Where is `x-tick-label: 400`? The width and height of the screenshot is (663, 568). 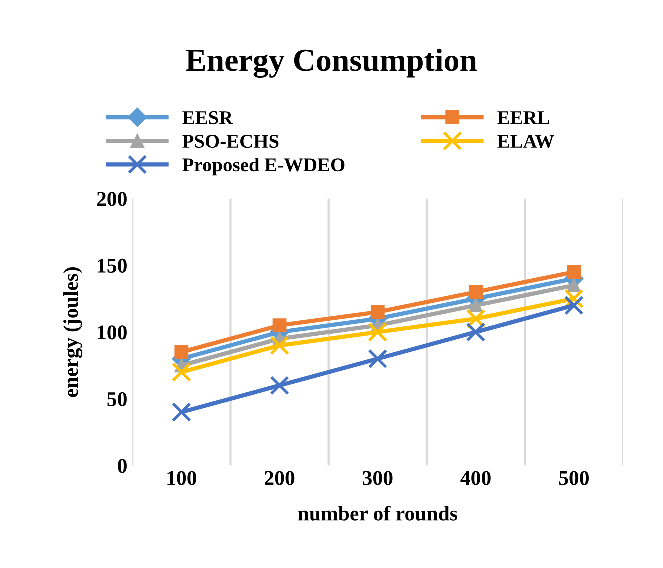 x-tick-label: 400 is located at coordinates (475, 478).